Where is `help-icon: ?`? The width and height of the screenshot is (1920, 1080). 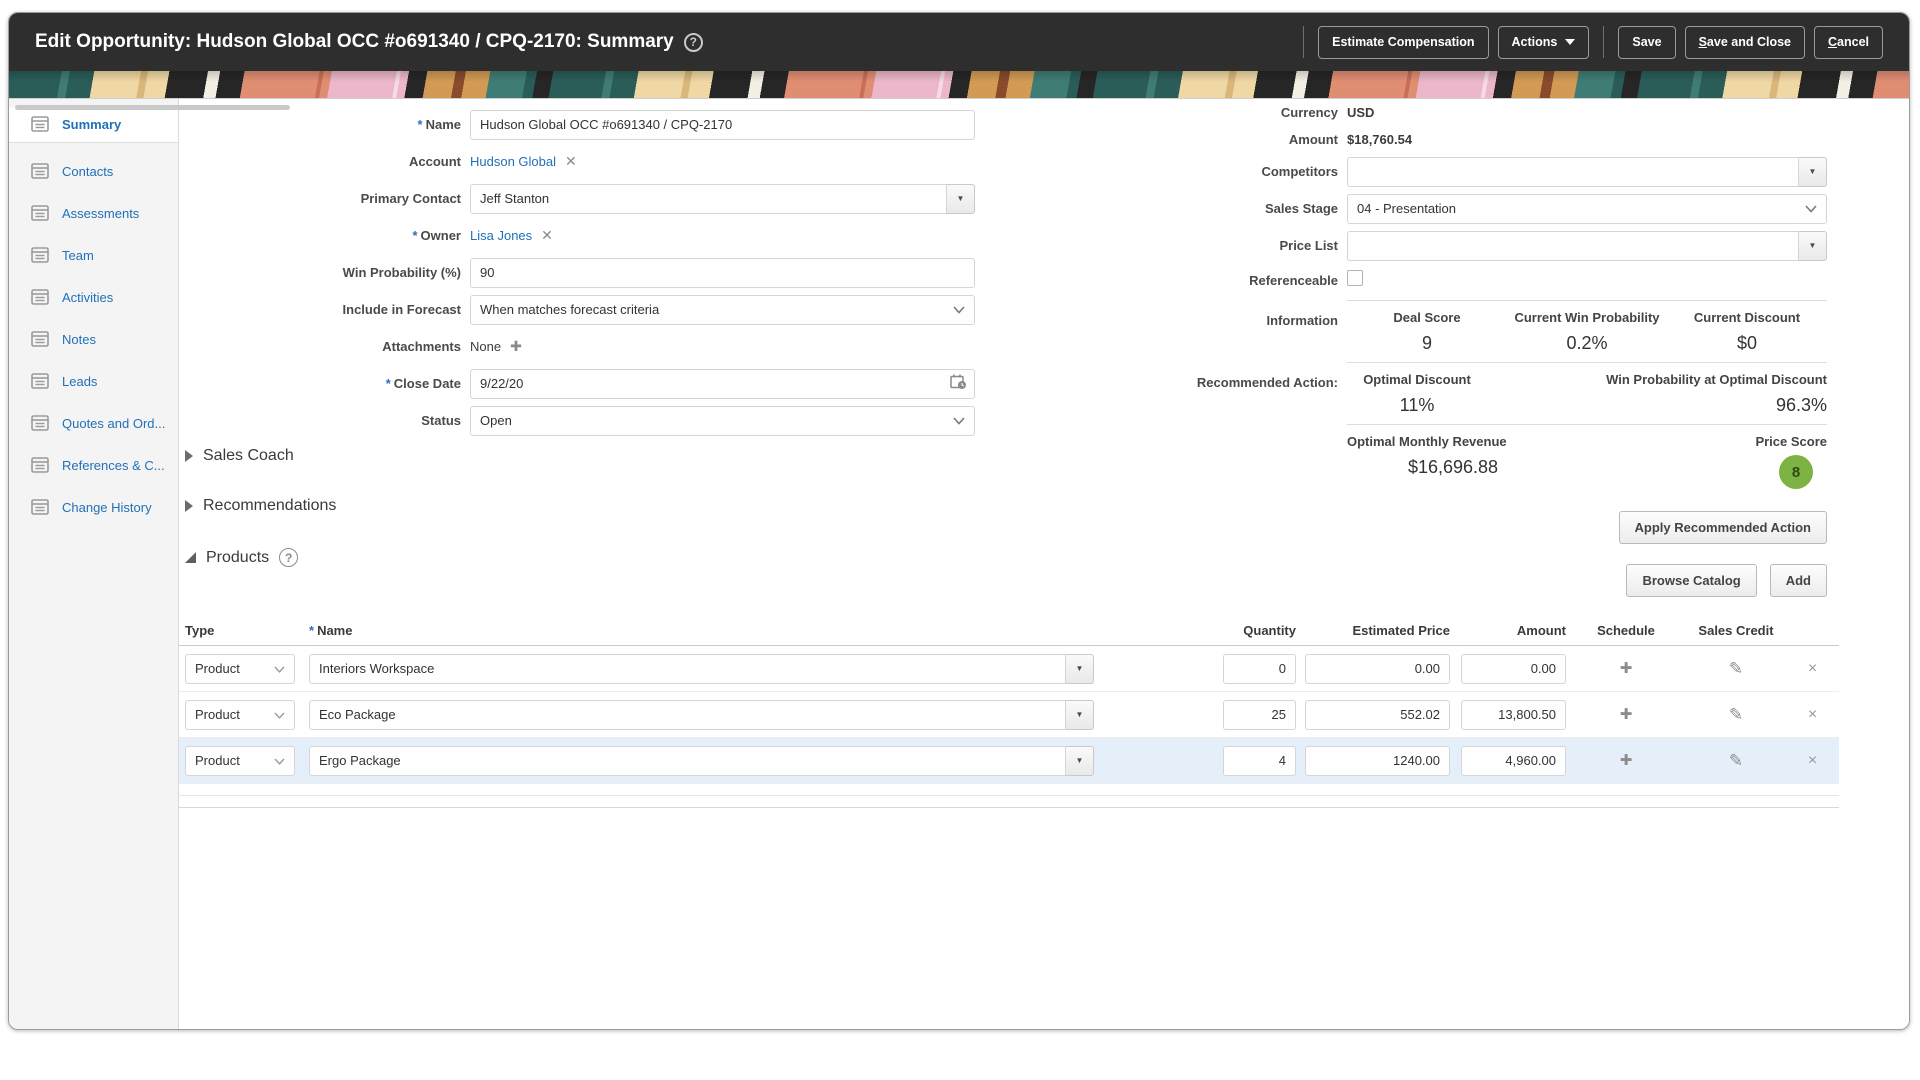 help-icon: ? is located at coordinates (693, 42).